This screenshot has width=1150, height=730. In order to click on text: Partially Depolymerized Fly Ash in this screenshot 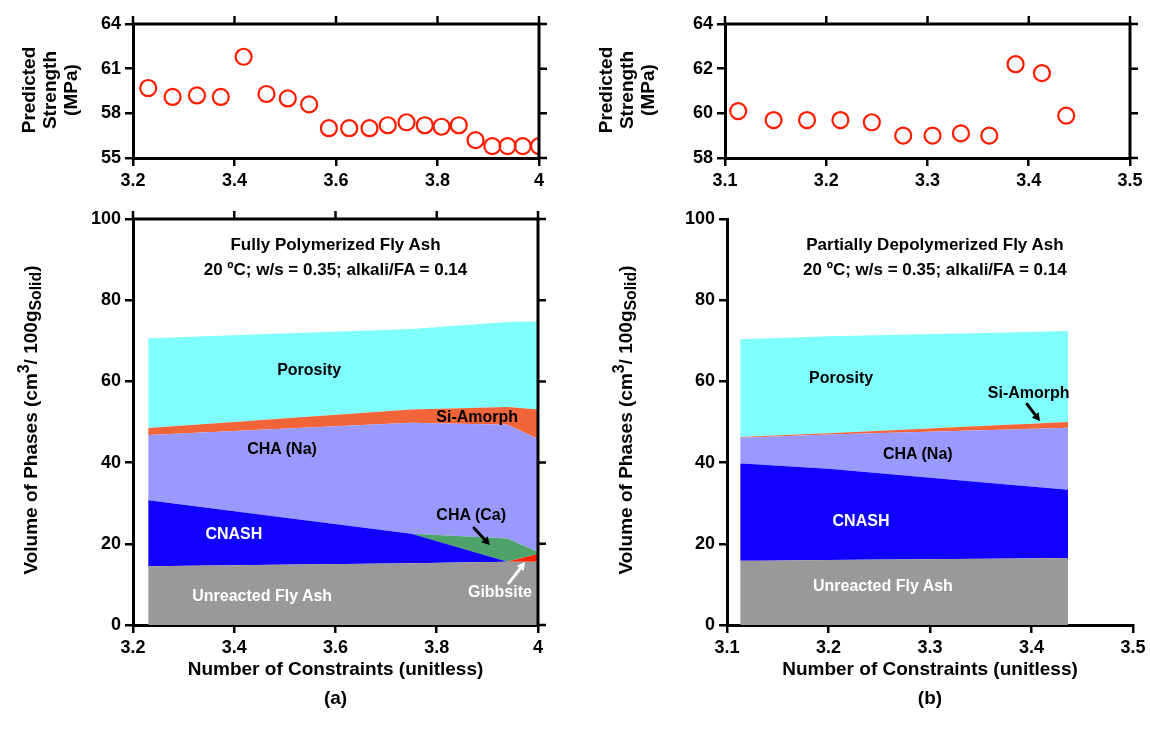, I will do `click(935, 244)`.